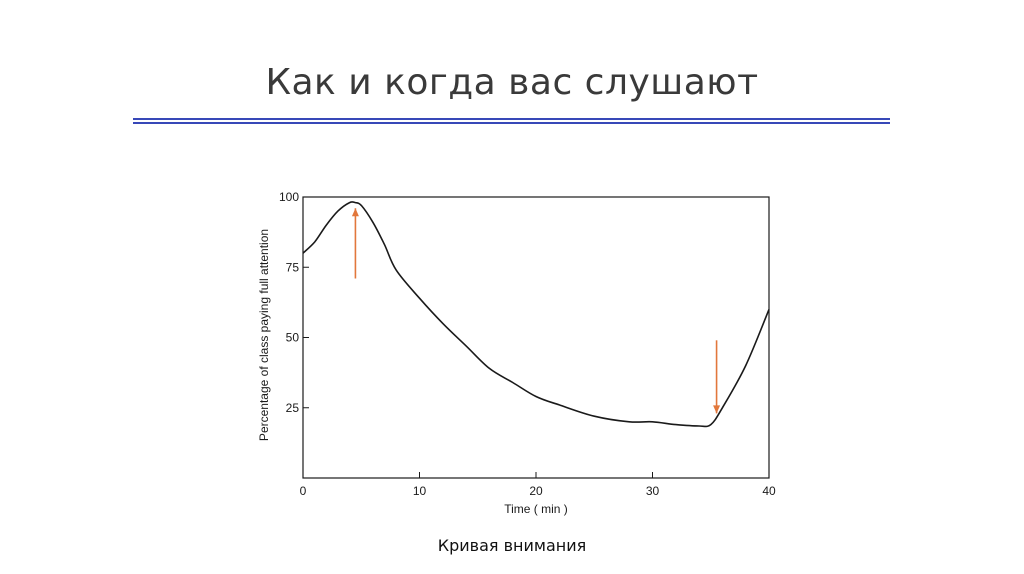 This screenshot has height=574, width=1024. Describe the element at coordinates (536, 509) in the screenshot. I see `x-axis-label: Time ( min )` at that location.